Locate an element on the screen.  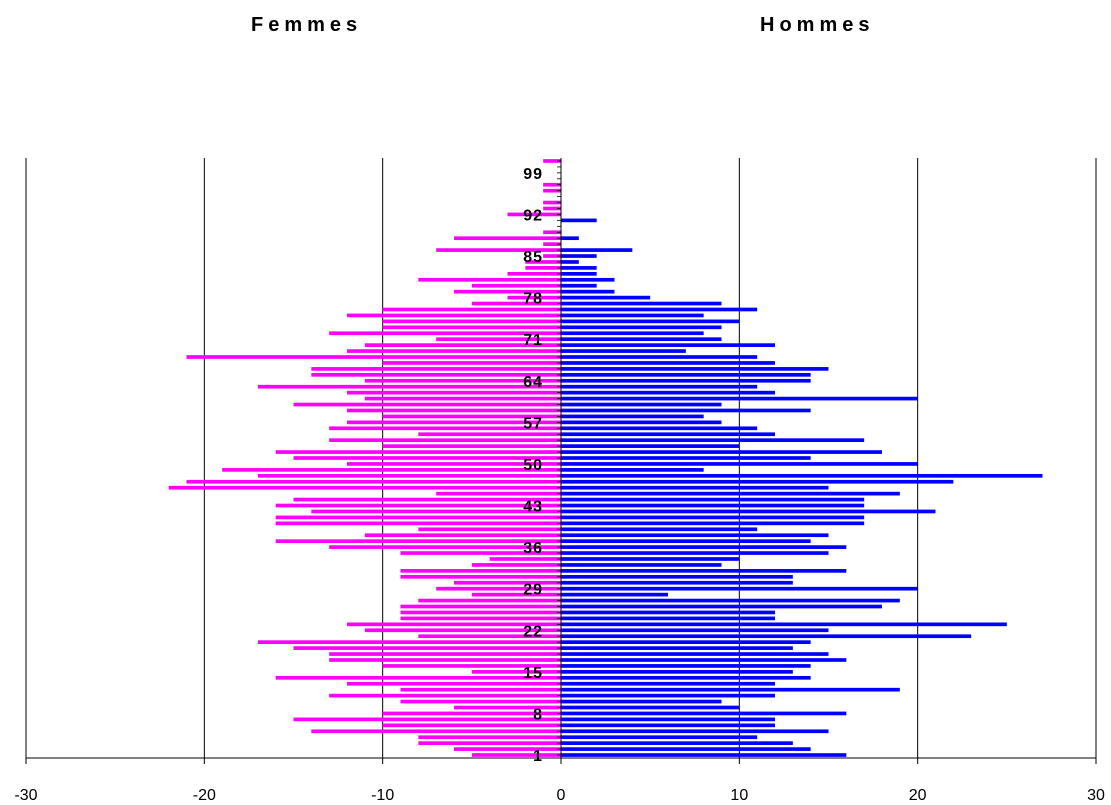
age-tick-label: 50 is located at coordinates (533, 465).